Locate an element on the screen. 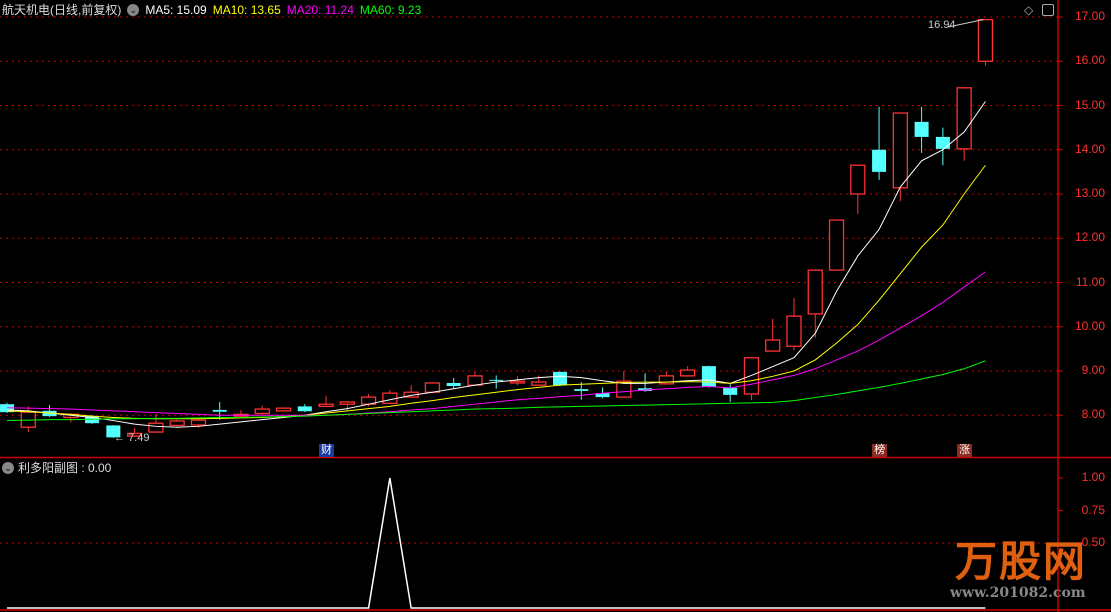 This screenshot has height=612, width=1111. high-price-label: 16.94 is located at coordinates (942, 25).